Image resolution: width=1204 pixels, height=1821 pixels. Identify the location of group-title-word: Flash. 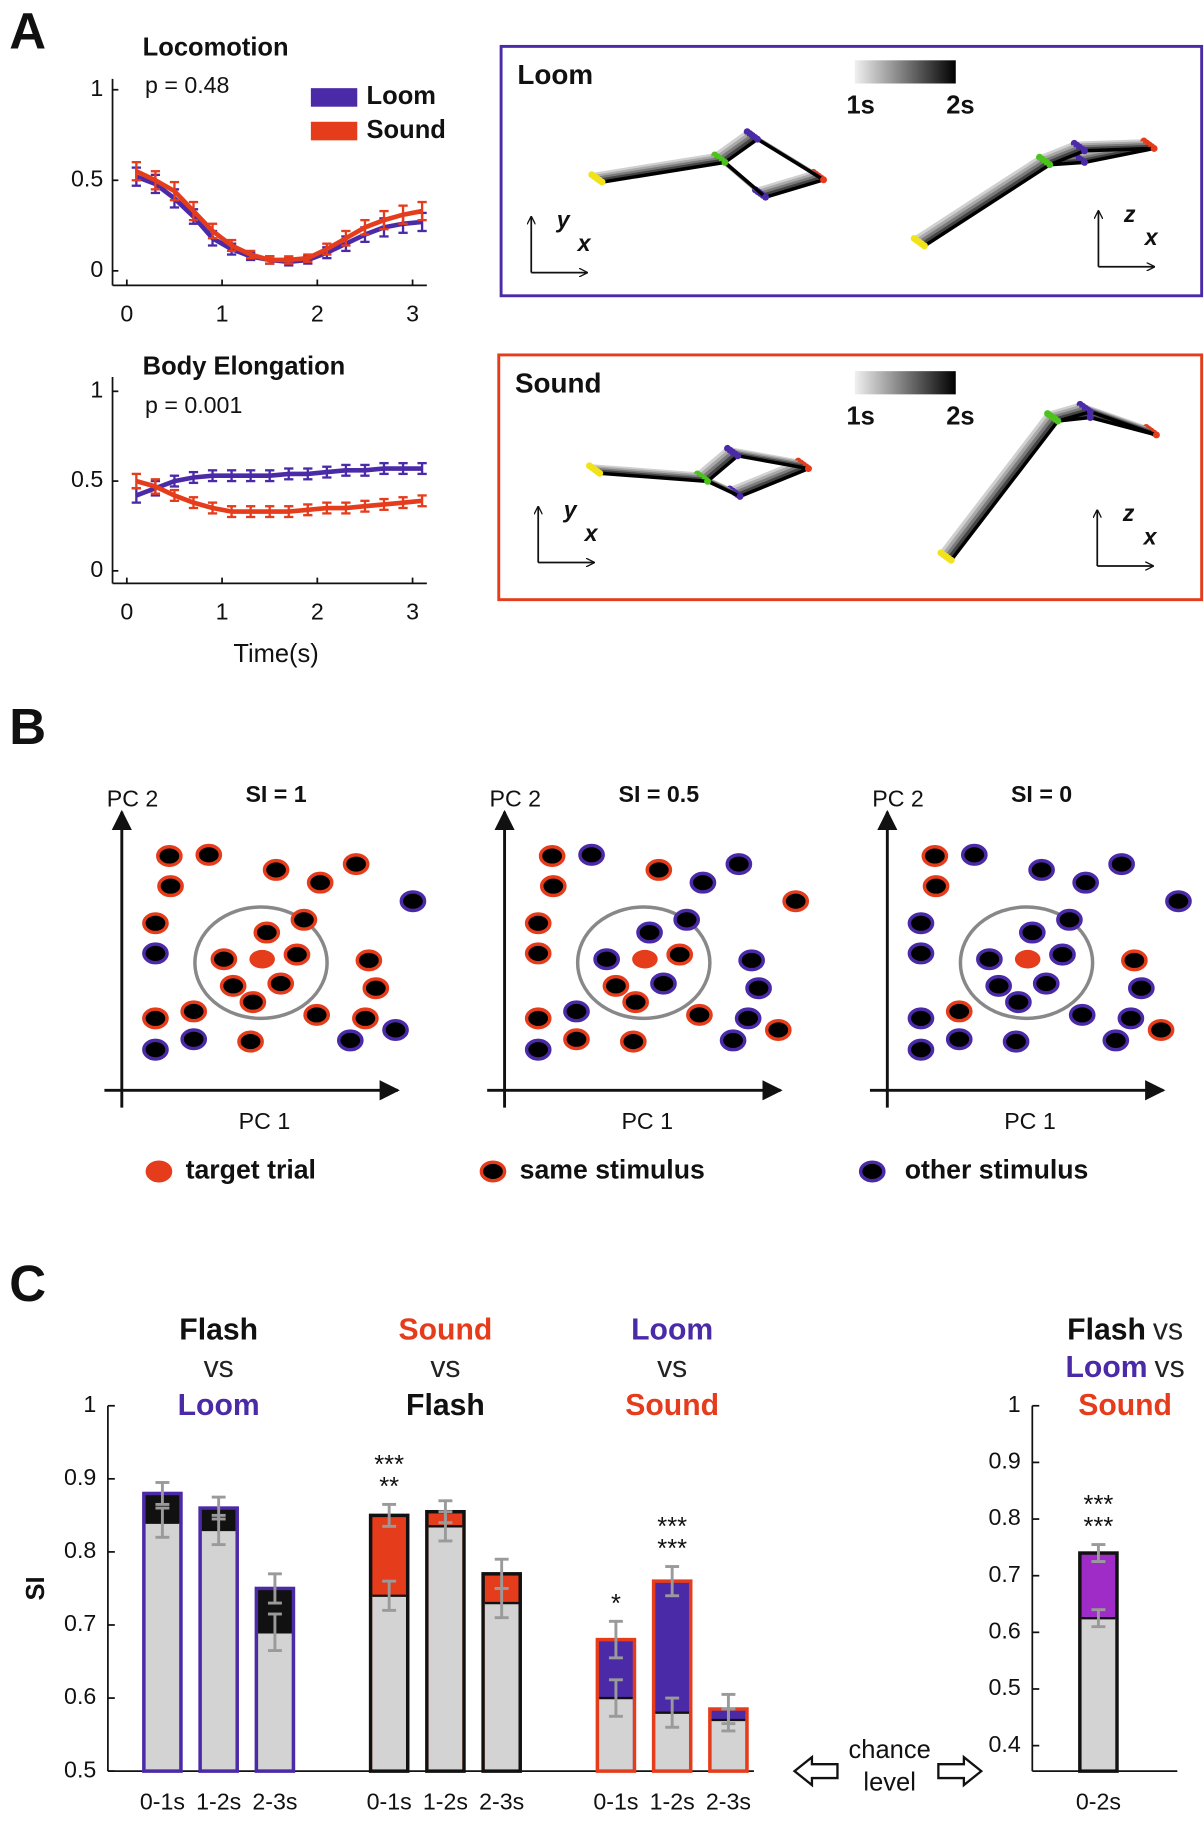
(1106, 1330).